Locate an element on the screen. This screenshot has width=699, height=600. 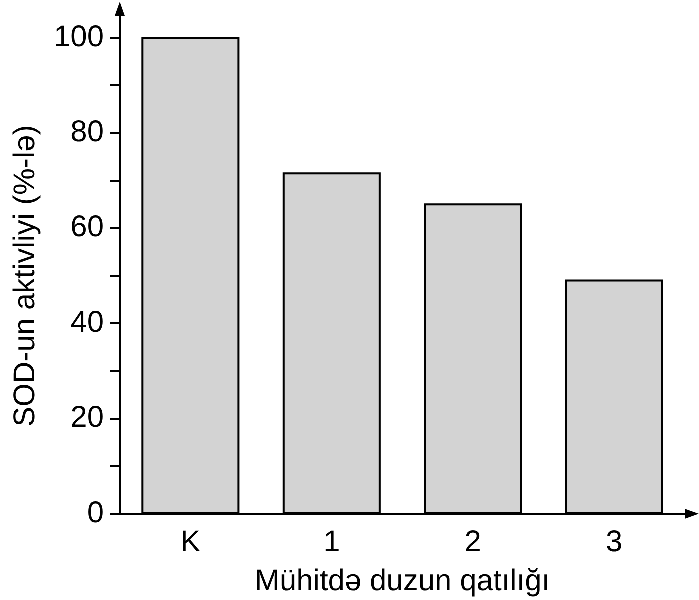
x-tick-label: 2 is located at coordinates (473, 541).